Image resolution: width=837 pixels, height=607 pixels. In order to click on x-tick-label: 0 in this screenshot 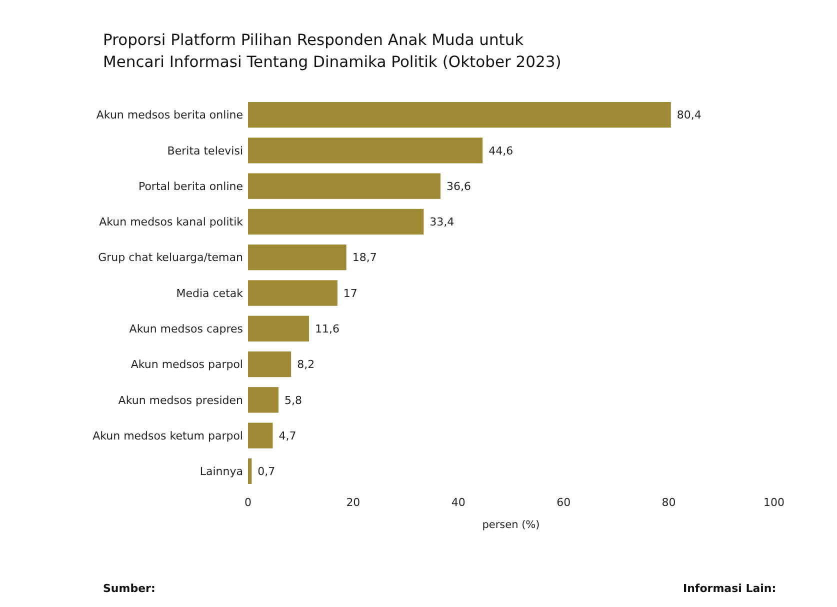, I will do `click(248, 502)`.